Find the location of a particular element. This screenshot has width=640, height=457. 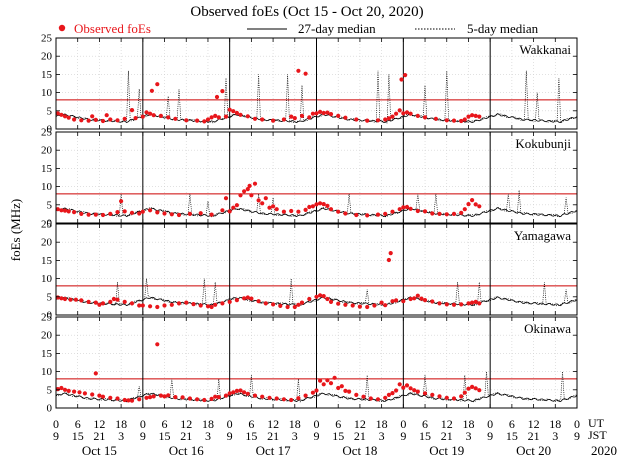

ut-tick-label: 6 is located at coordinates (251, 424).